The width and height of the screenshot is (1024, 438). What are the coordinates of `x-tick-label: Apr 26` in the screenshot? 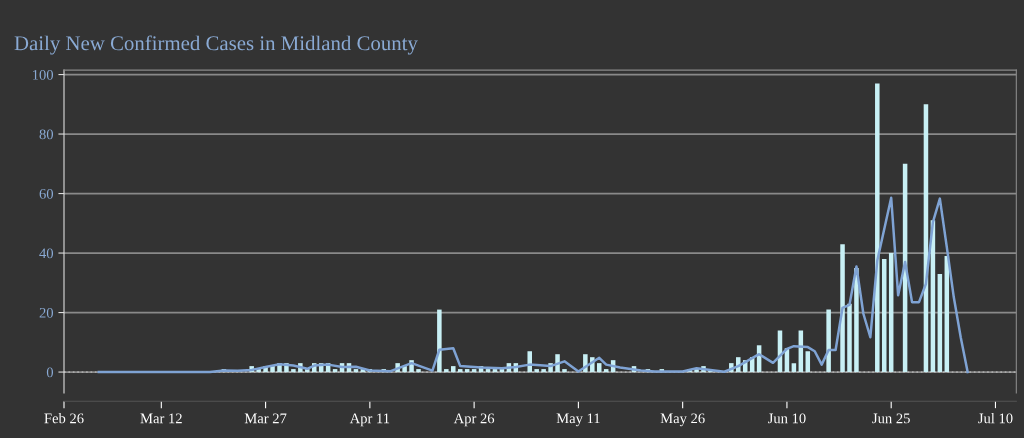 It's located at (474, 420).